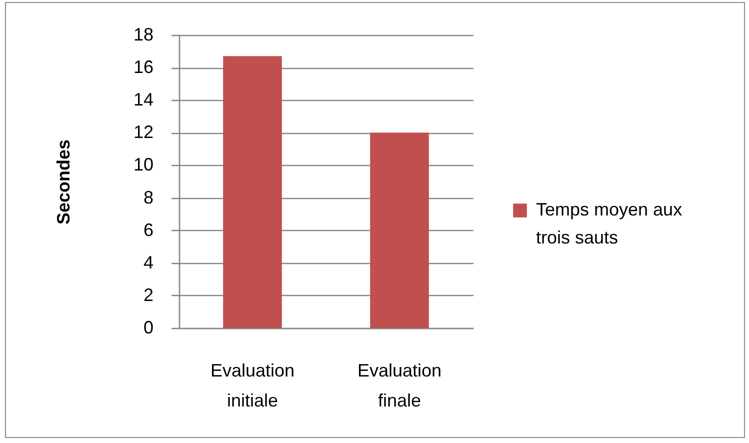  I want to click on y-tick-label: 2, so click(148, 294).